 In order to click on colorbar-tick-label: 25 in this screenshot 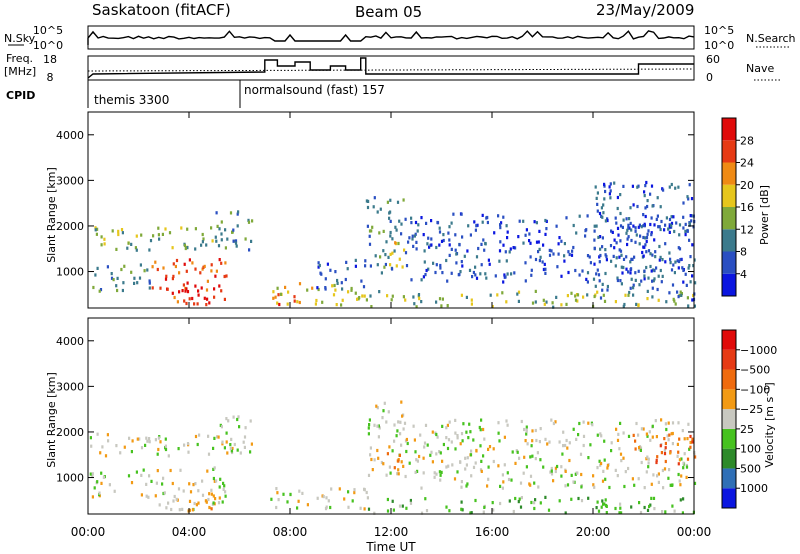, I will do `click(747, 429)`.